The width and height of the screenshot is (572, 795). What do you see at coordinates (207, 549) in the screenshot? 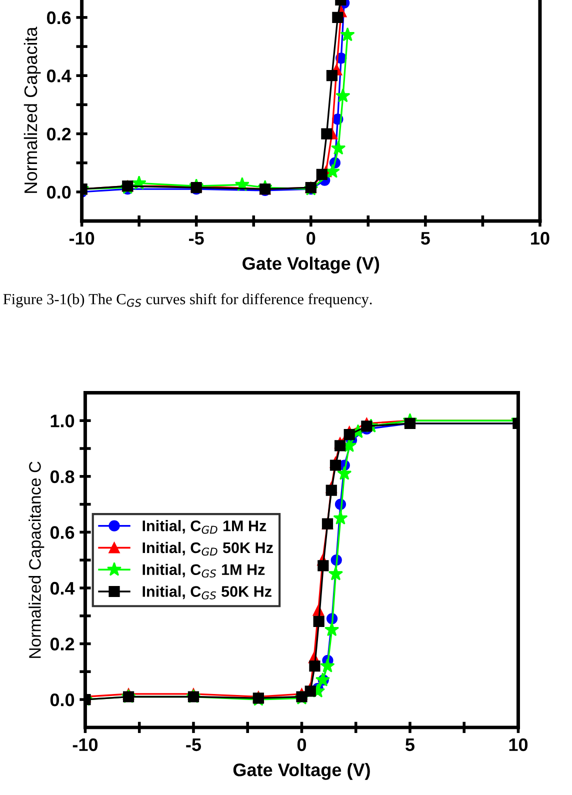
I see `legend-label: Initial, C$_{GD}$ 50K Hz` at bounding box center [207, 549].